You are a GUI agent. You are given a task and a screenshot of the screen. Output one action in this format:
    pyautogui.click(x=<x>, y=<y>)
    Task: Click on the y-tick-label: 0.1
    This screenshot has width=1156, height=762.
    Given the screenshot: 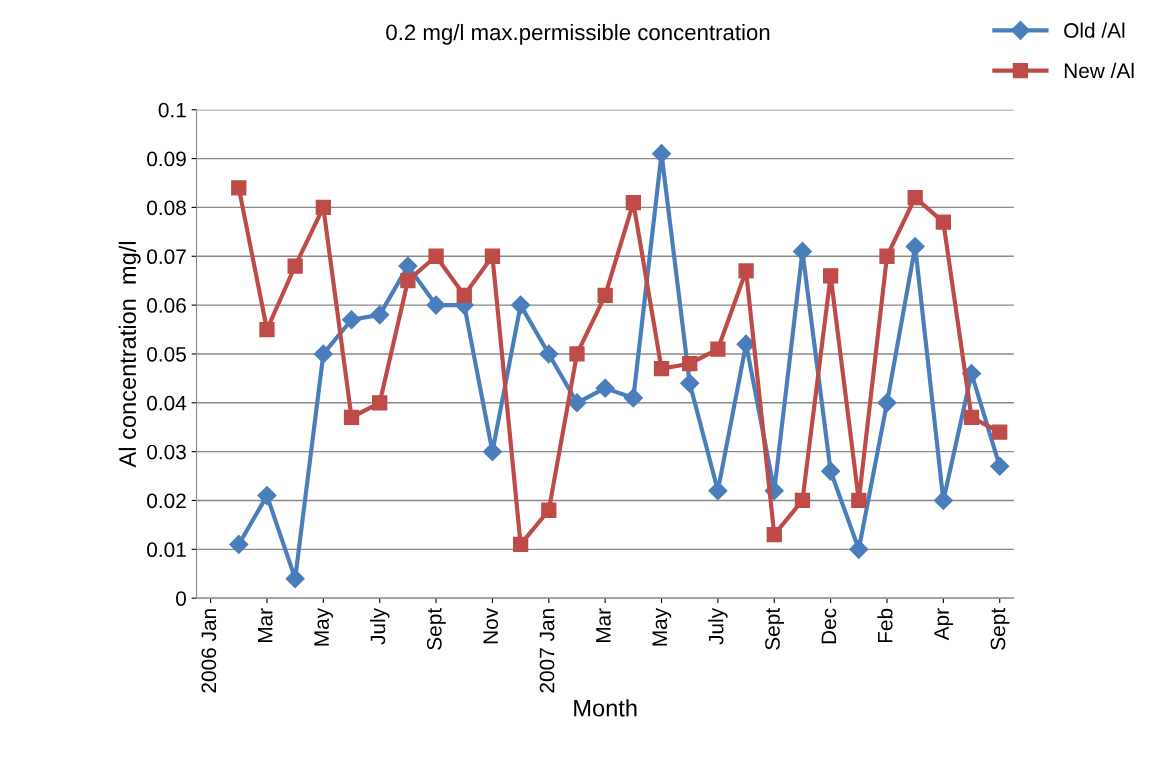 What is the action you would take?
    pyautogui.click(x=172, y=110)
    